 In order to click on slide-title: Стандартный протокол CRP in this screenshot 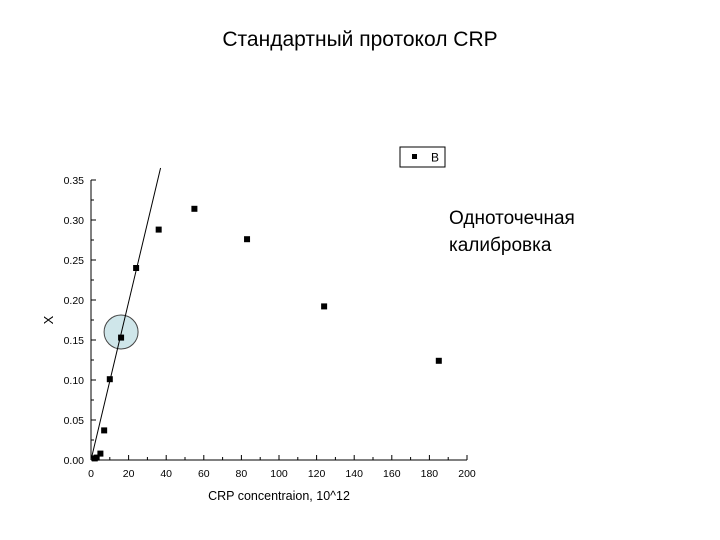, I will do `click(360, 39)`.